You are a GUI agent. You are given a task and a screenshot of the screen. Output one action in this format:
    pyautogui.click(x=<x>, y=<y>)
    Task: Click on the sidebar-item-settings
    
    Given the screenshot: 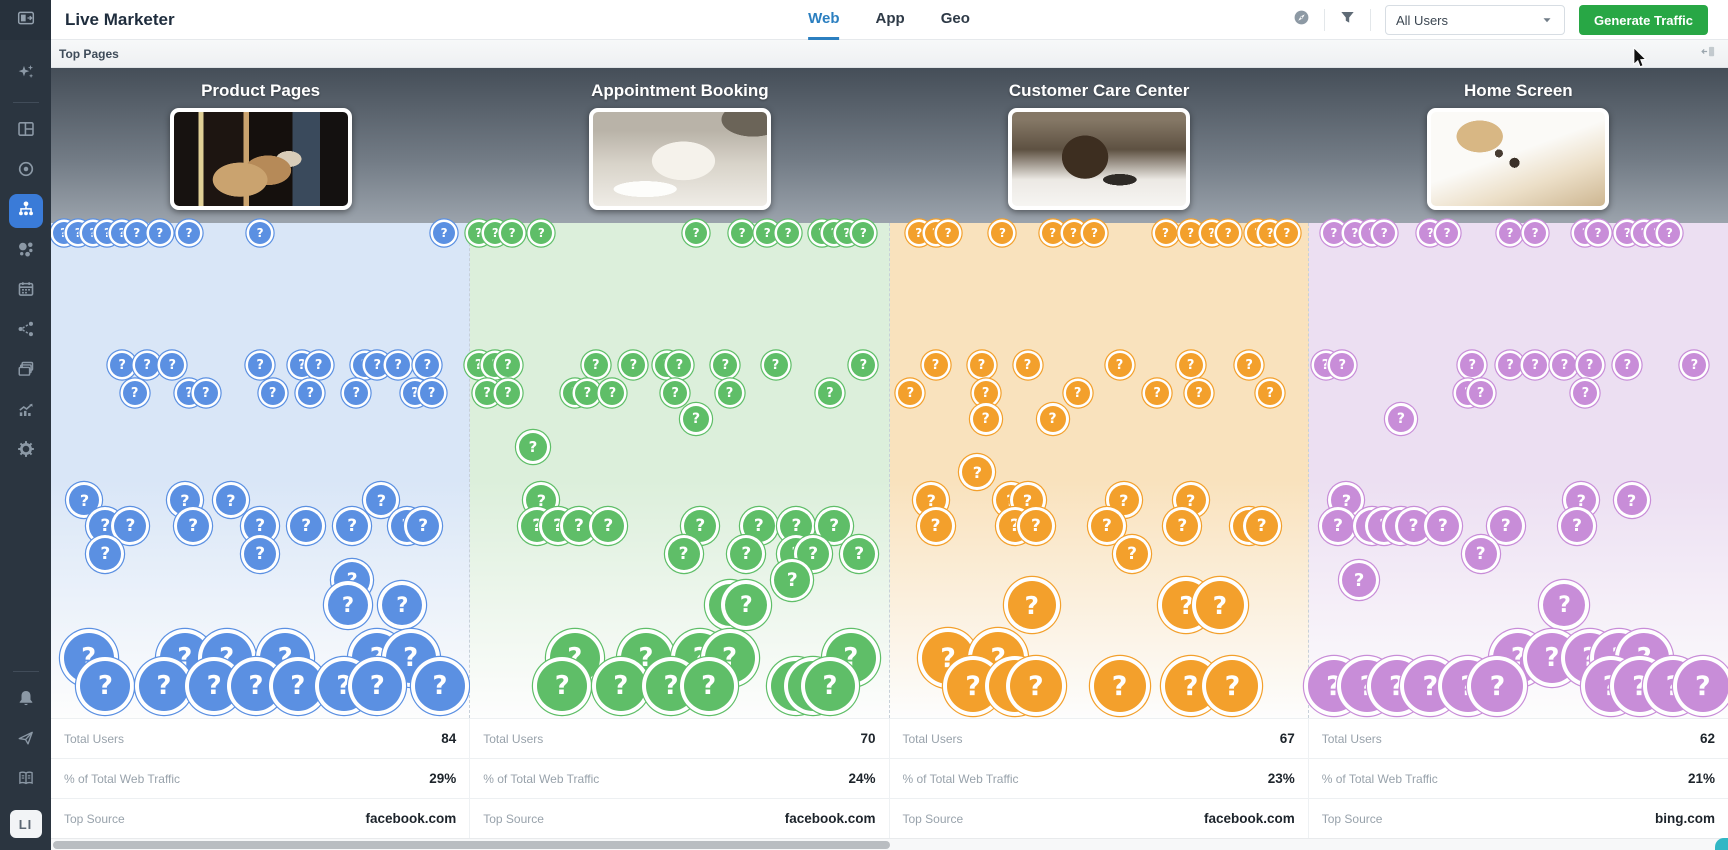 What is the action you would take?
    pyautogui.click(x=26, y=451)
    